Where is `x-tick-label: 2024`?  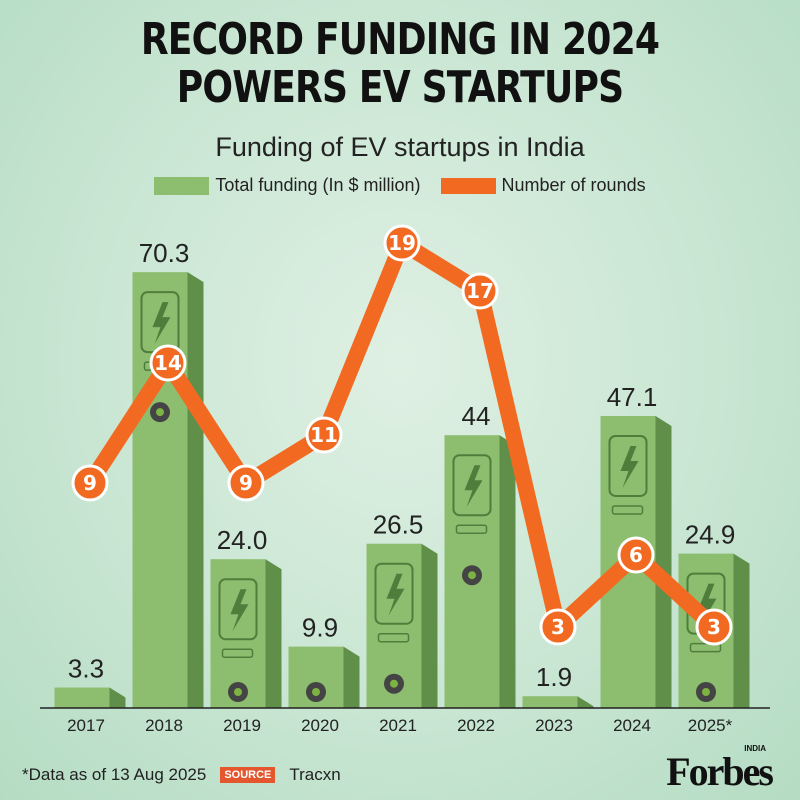 x-tick-label: 2024 is located at coordinates (632, 725).